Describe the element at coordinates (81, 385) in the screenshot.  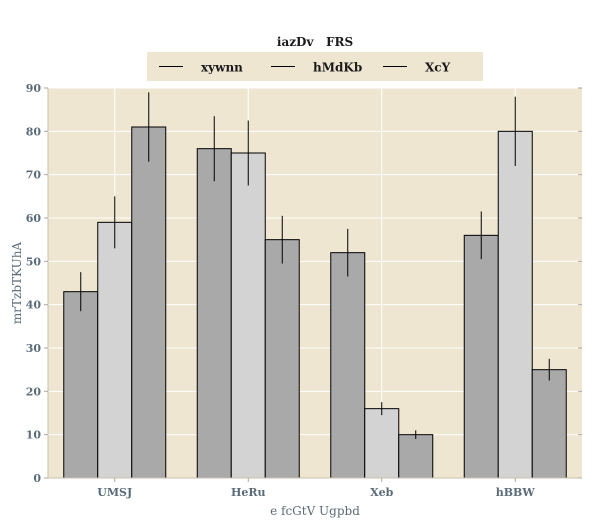
I see `bar-xywnn-UMSJ` at that location.